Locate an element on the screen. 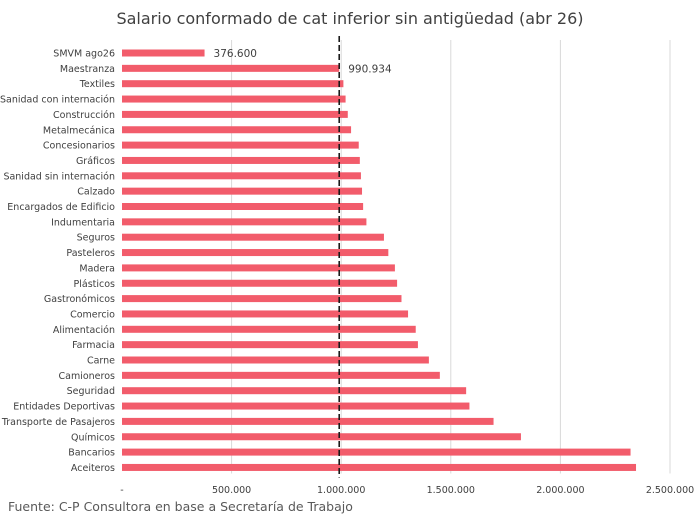  category-label: Concesionarios is located at coordinates (79, 146).